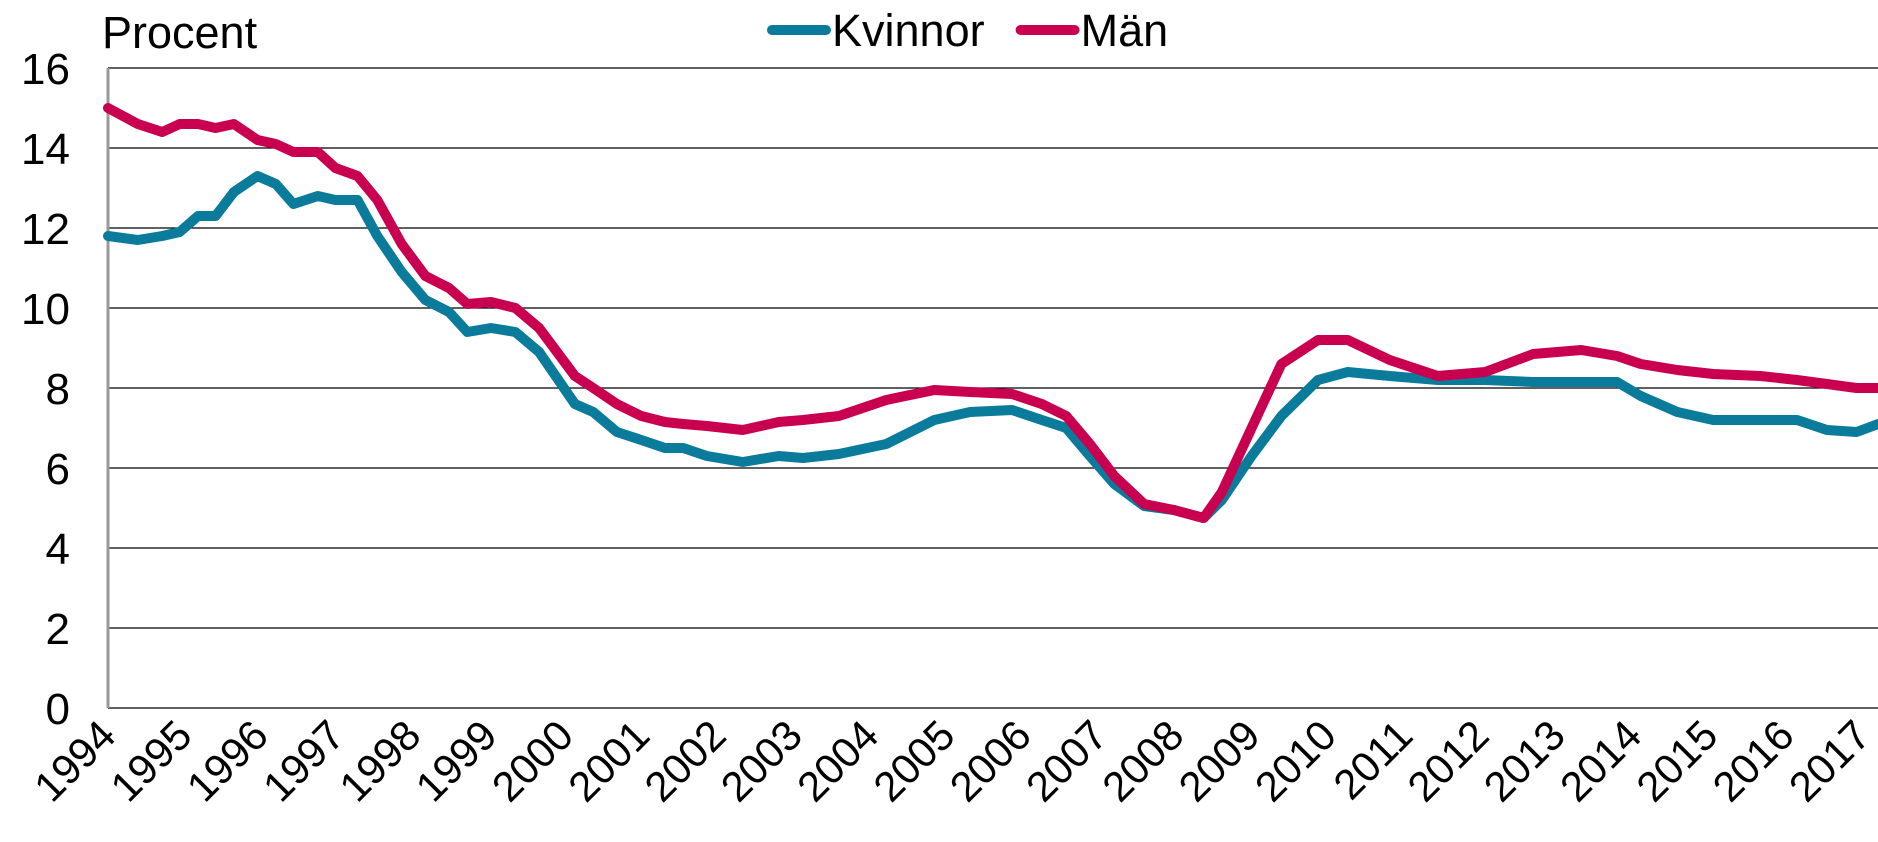  I want to click on legend-item: Män, so click(1092, 30).